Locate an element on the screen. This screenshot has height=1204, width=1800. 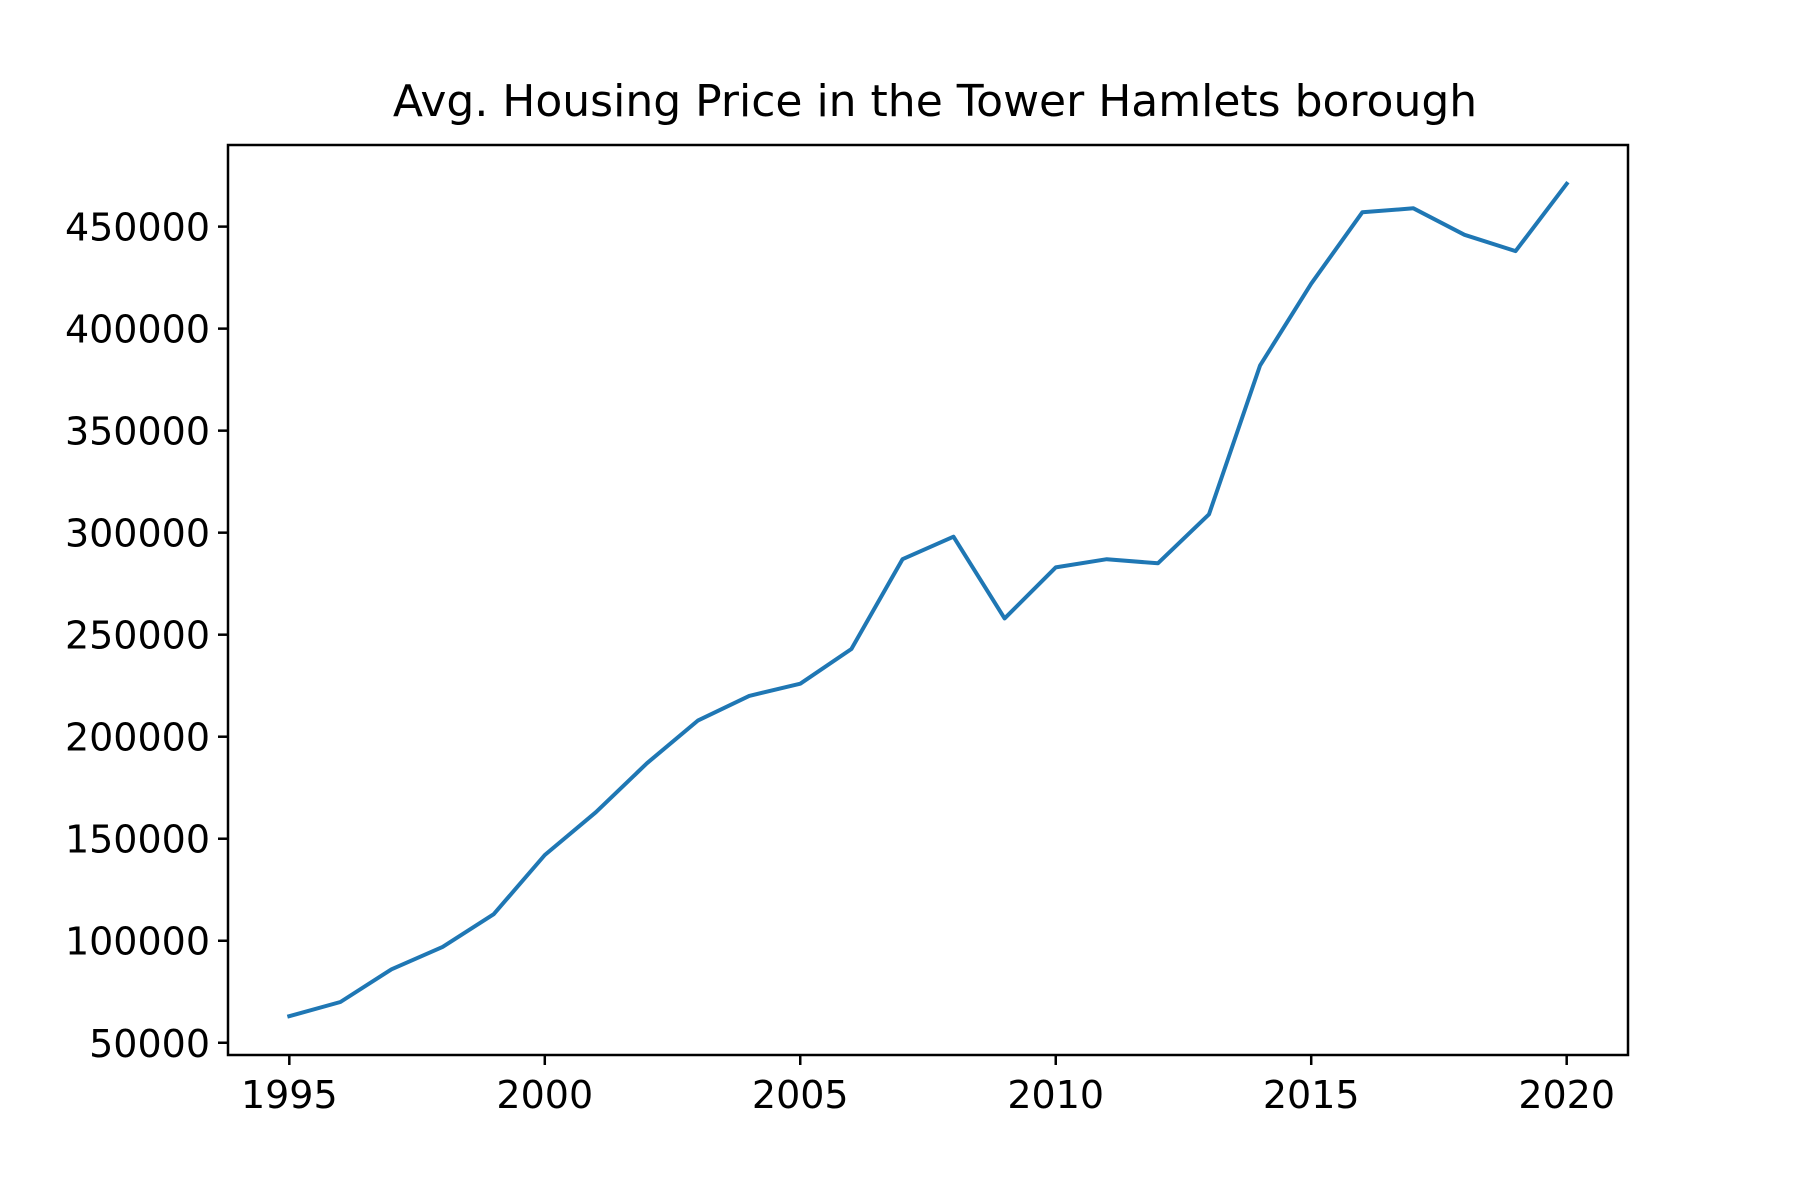
x-axis: 1995 2000 2005 2010 2015 2020 is located at coordinates (928, 1086).